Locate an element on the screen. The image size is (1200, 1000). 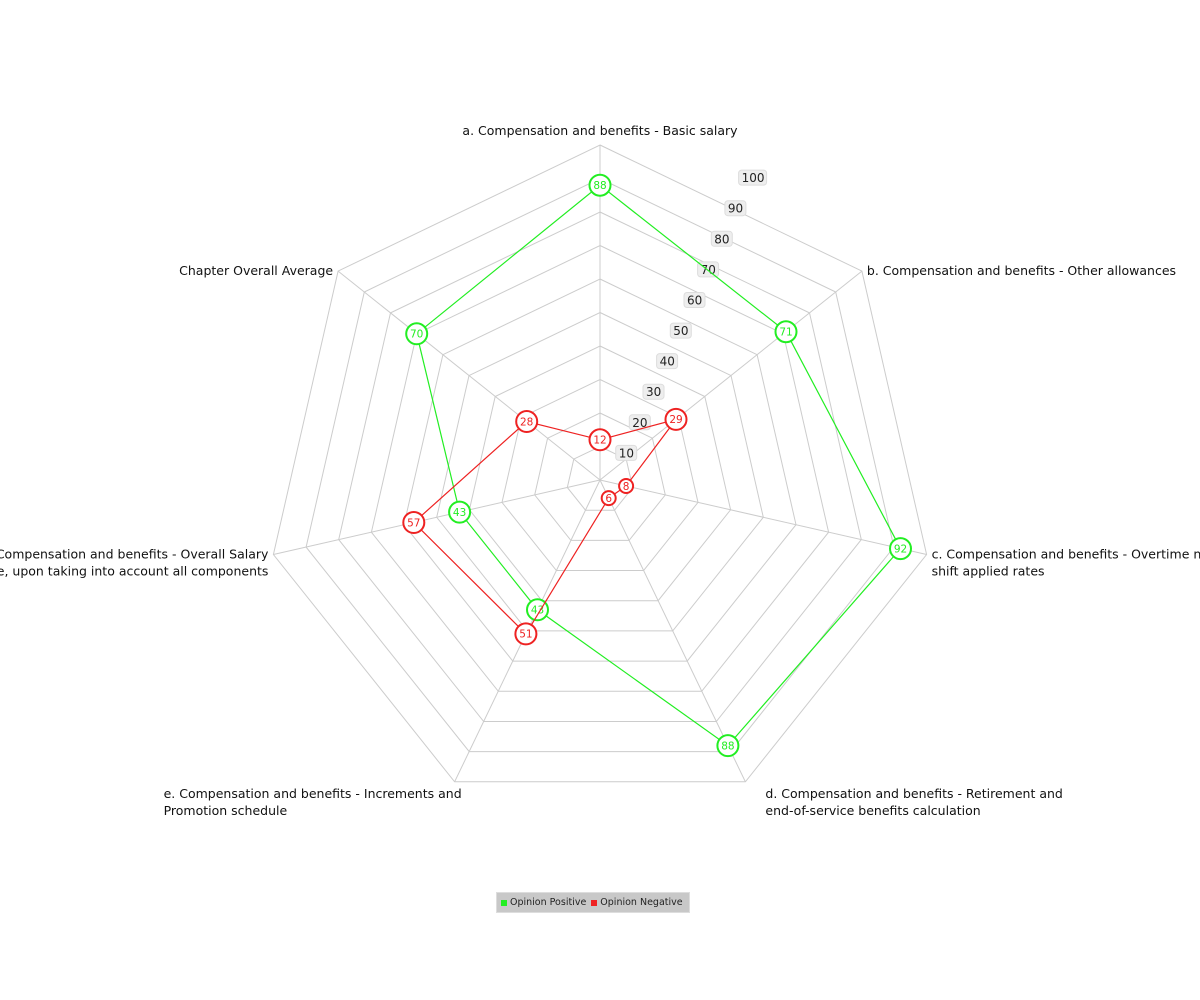
data-label-1-2: 8 is located at coordinates (626, 487).